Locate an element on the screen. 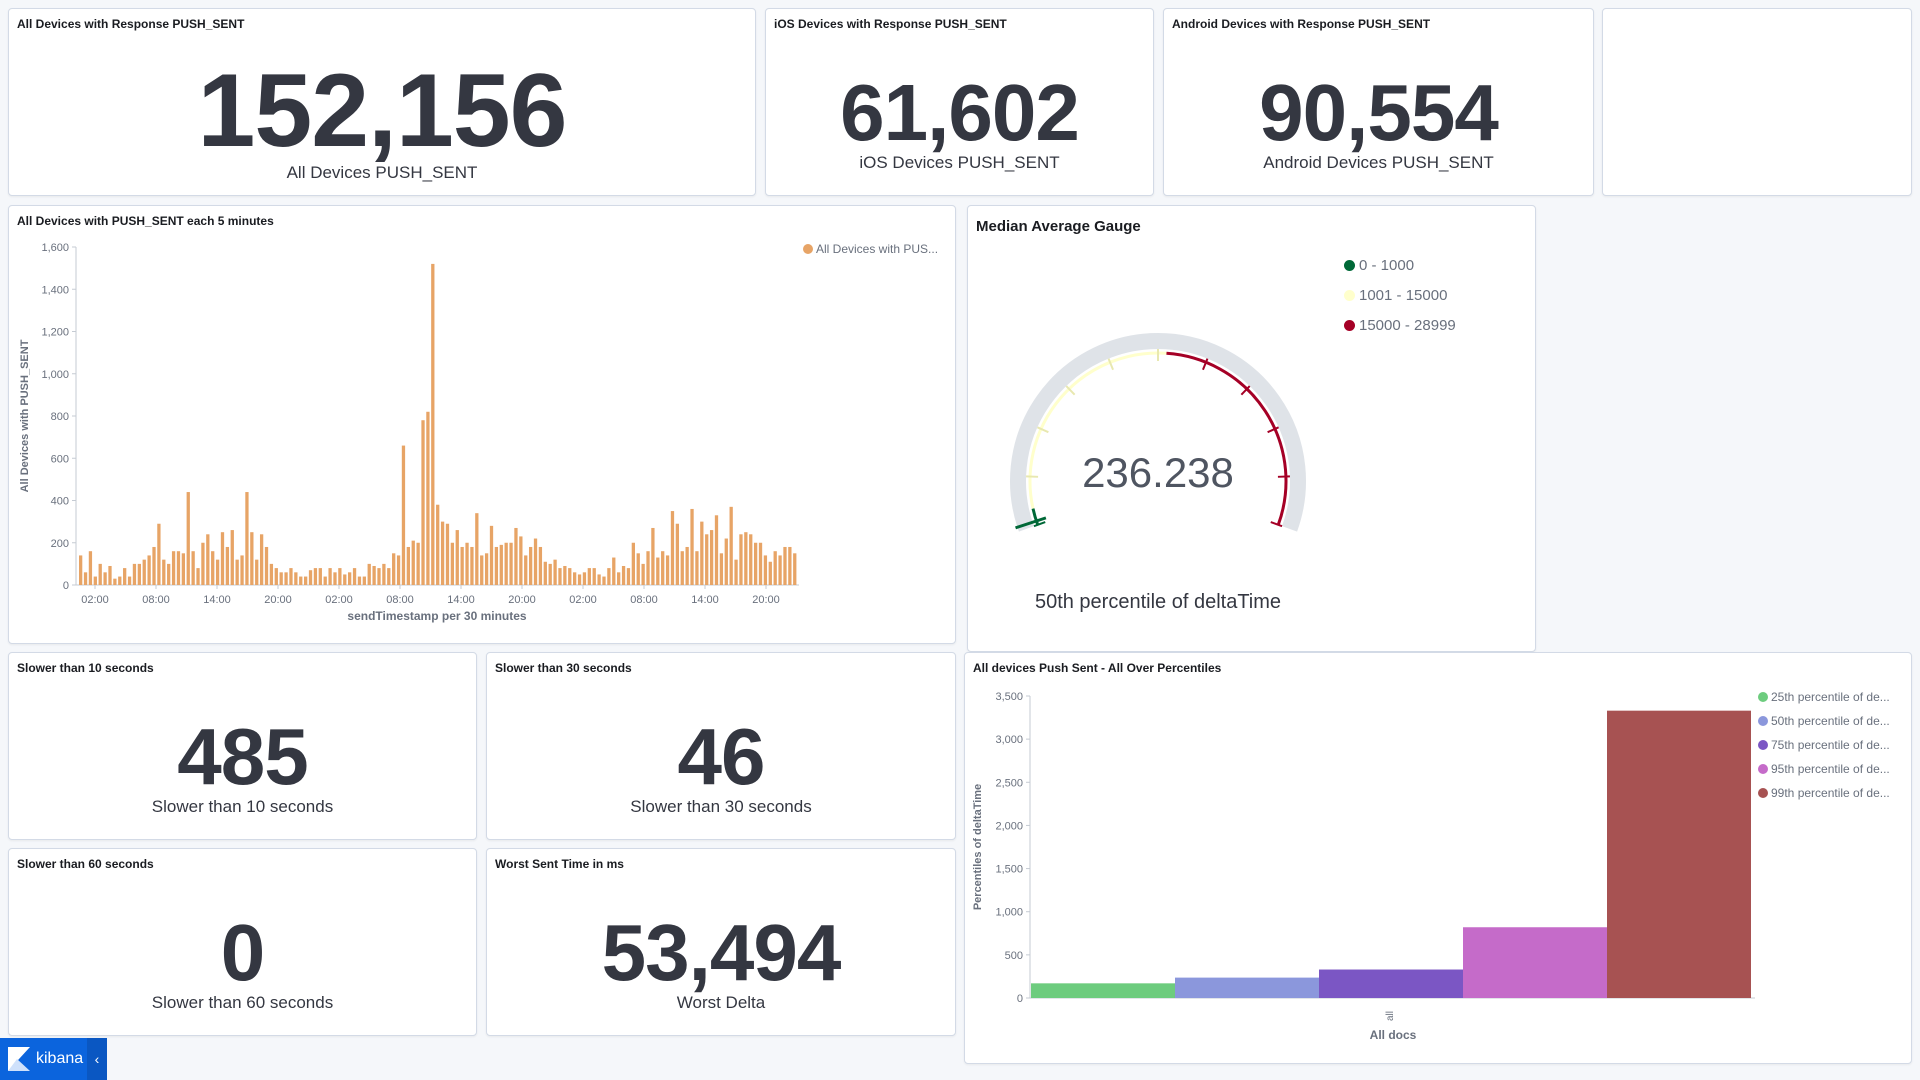 Image resolution: width=1920 pixels, height=1080 pixels. y-tick-label: 600 is located at coordinates (60, 459).